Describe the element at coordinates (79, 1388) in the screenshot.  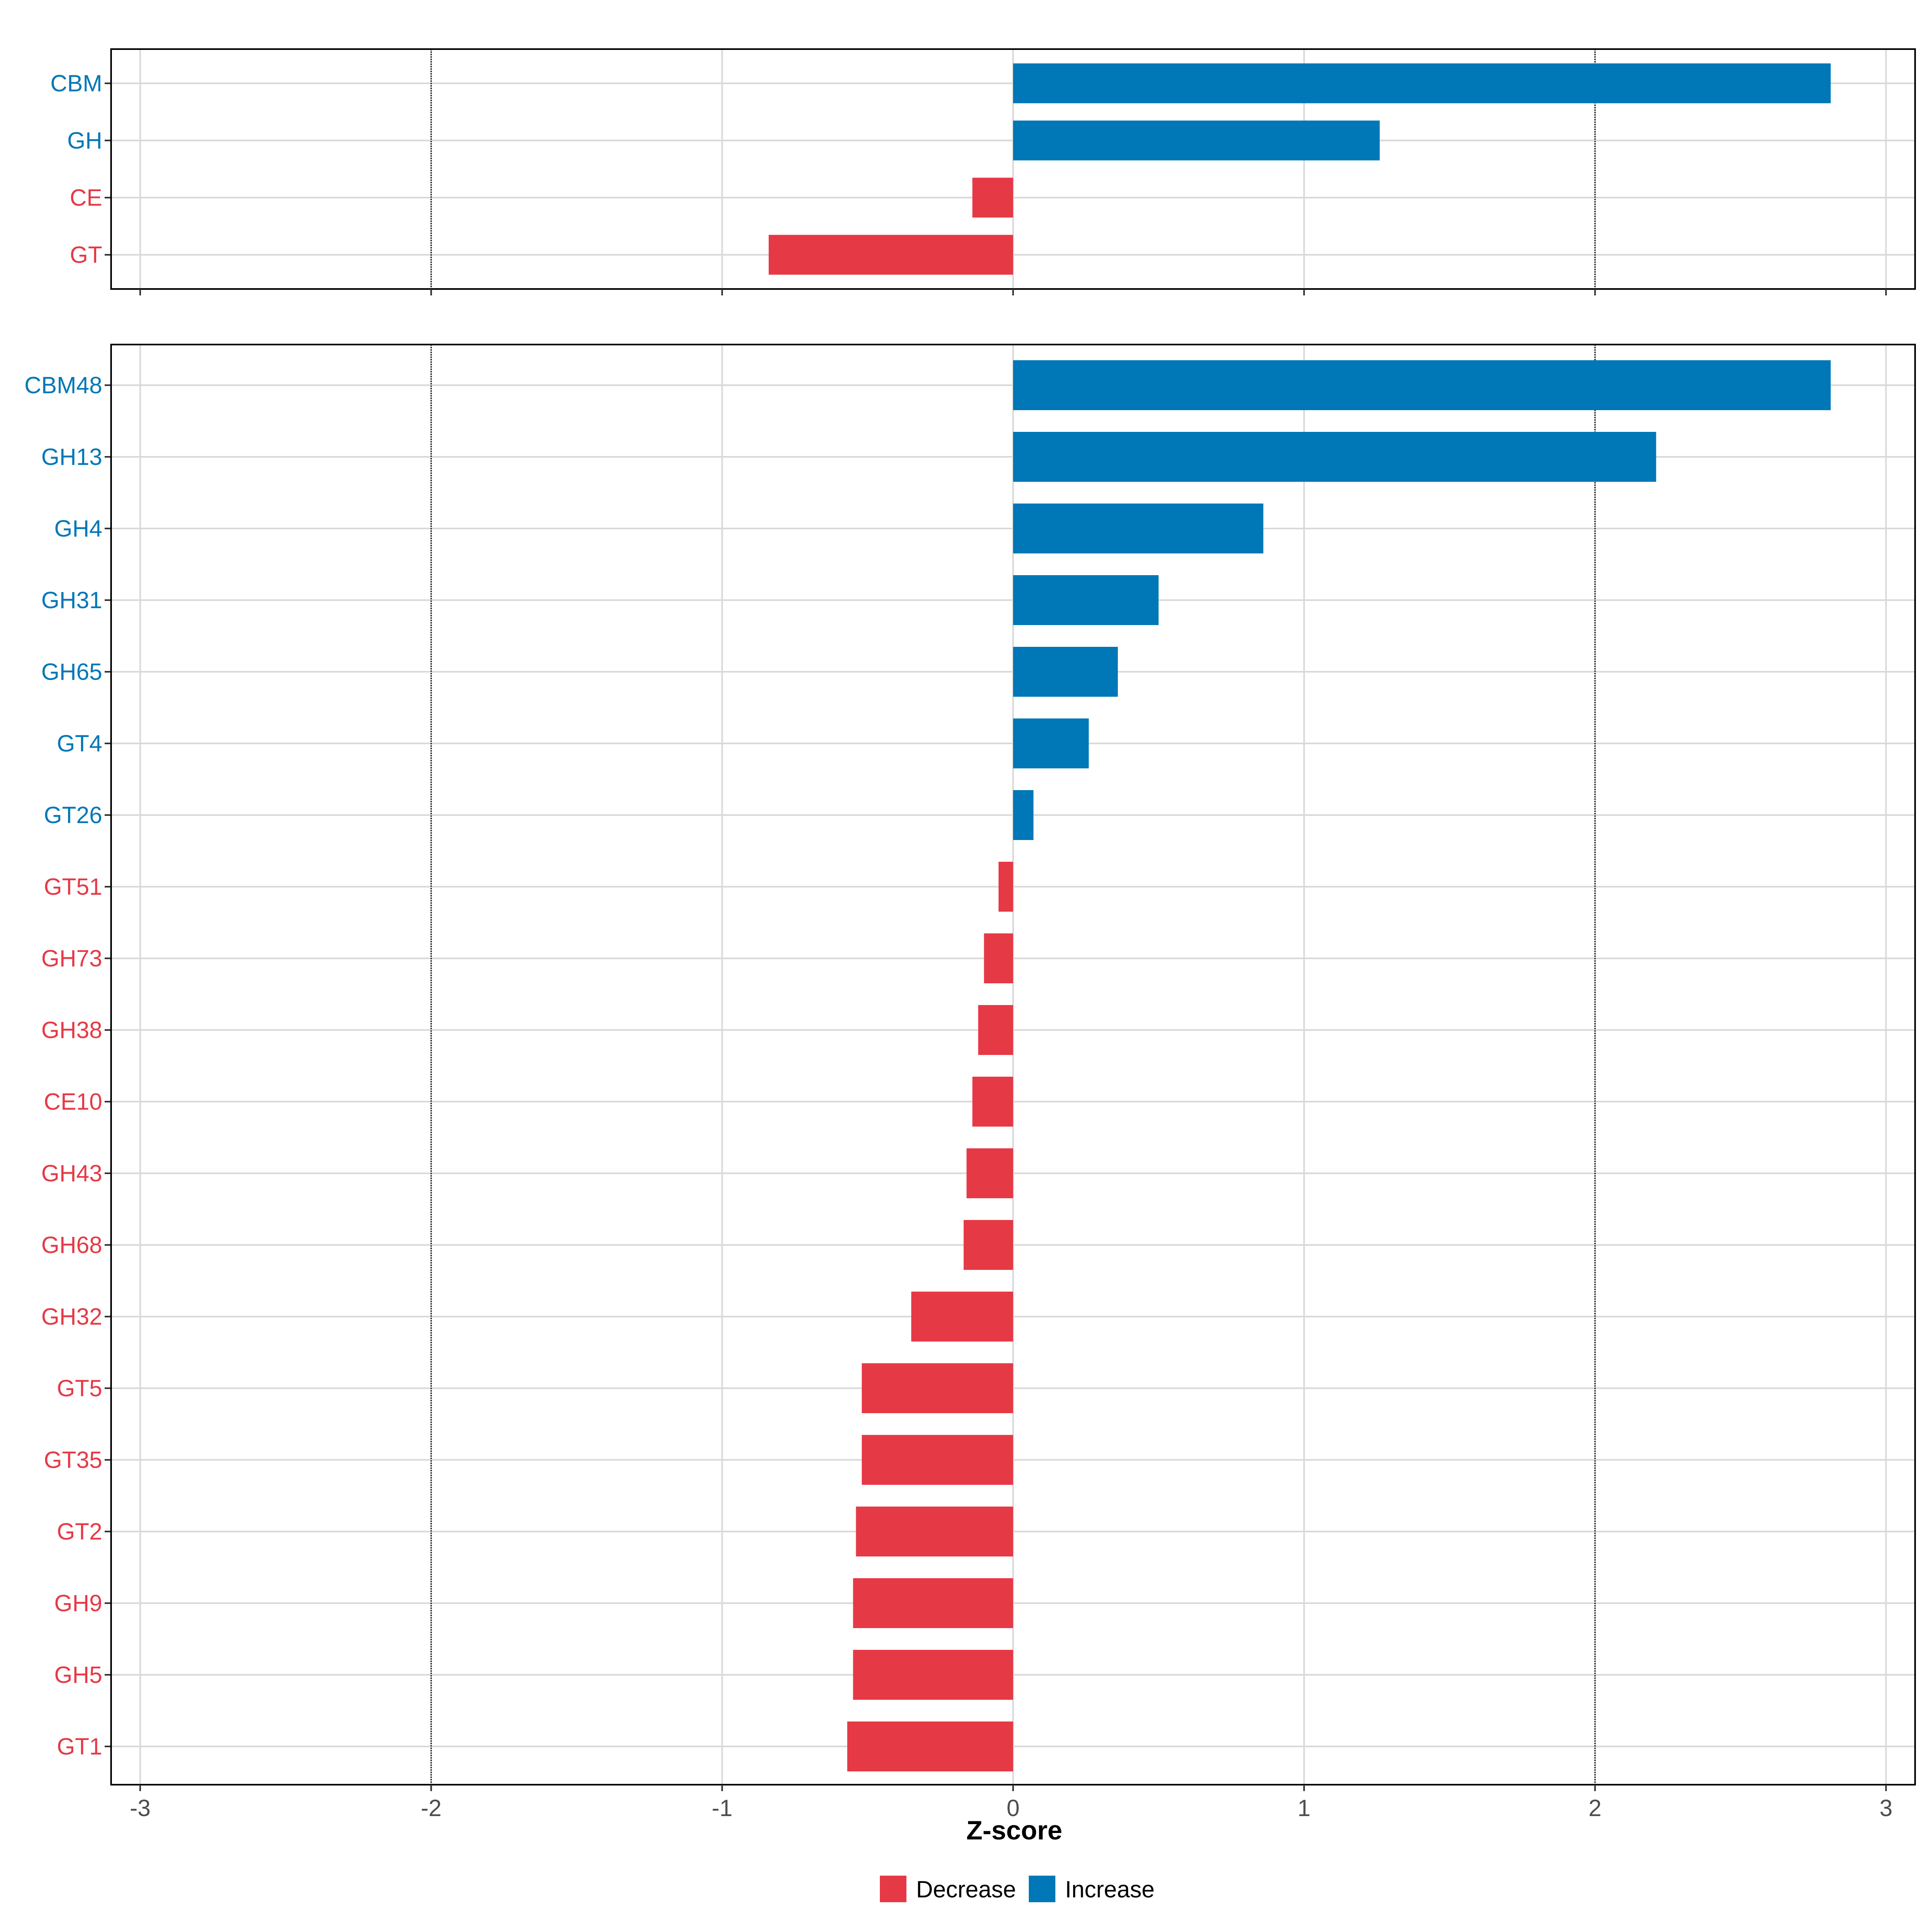
I see `category-label-gt5: GT5` at that location.